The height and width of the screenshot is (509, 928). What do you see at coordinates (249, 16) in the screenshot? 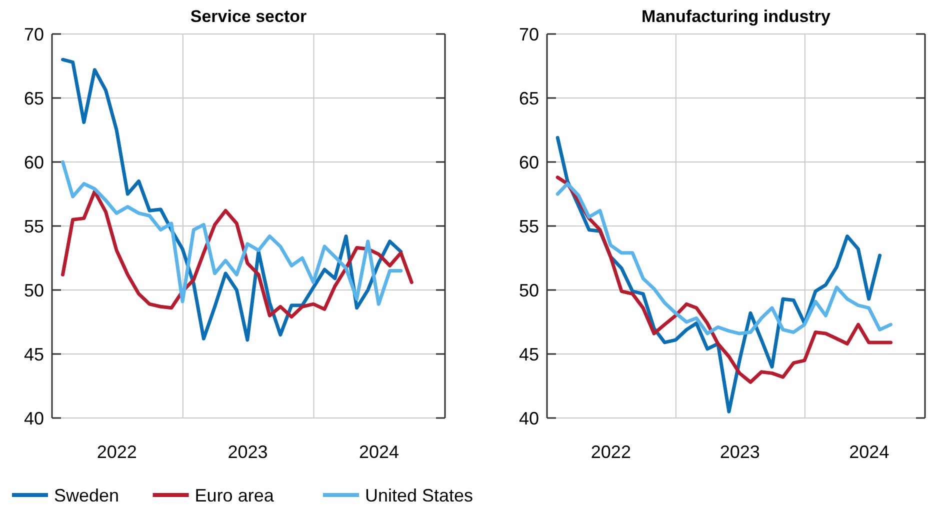
I see `chart-title: Service sector` at bounding box center [249, 16].